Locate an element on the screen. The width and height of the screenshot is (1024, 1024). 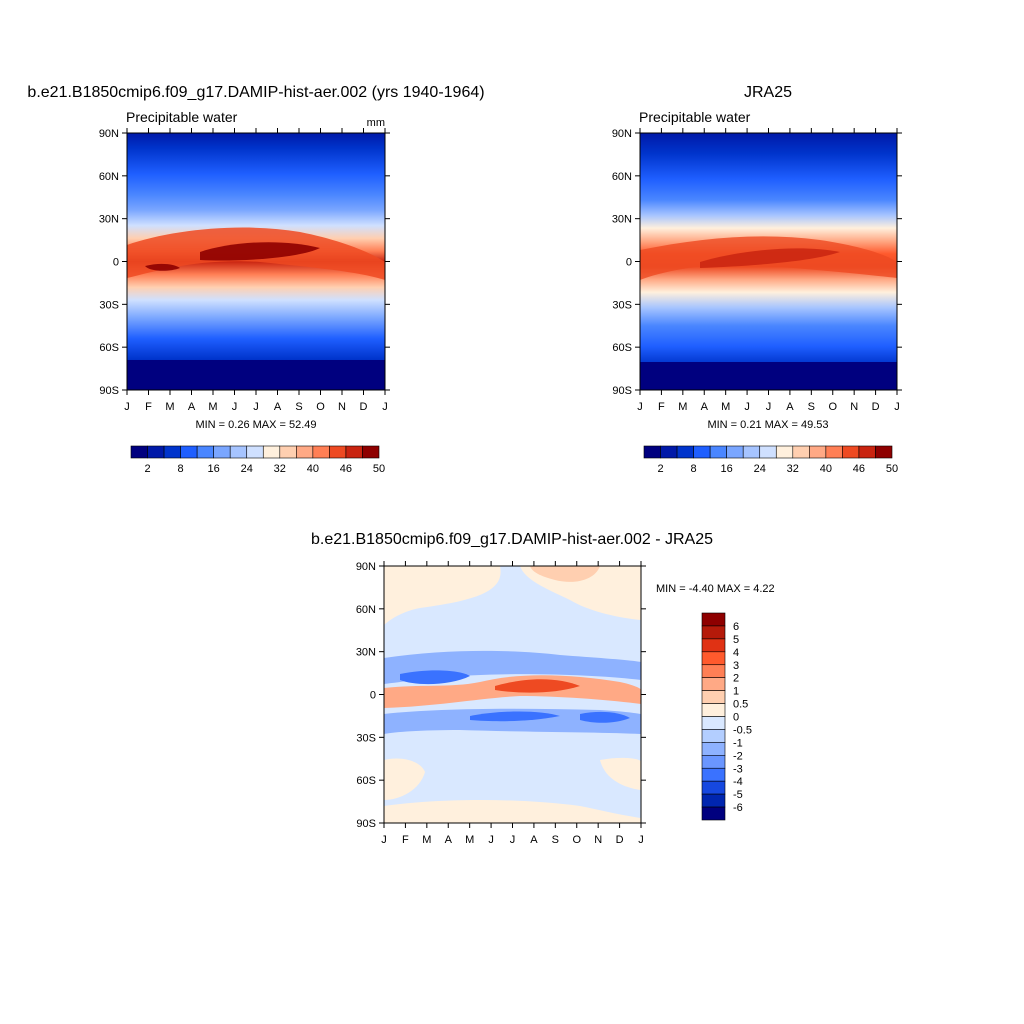
panel-2-title: JRA25 is located at coordinates (768, 92).